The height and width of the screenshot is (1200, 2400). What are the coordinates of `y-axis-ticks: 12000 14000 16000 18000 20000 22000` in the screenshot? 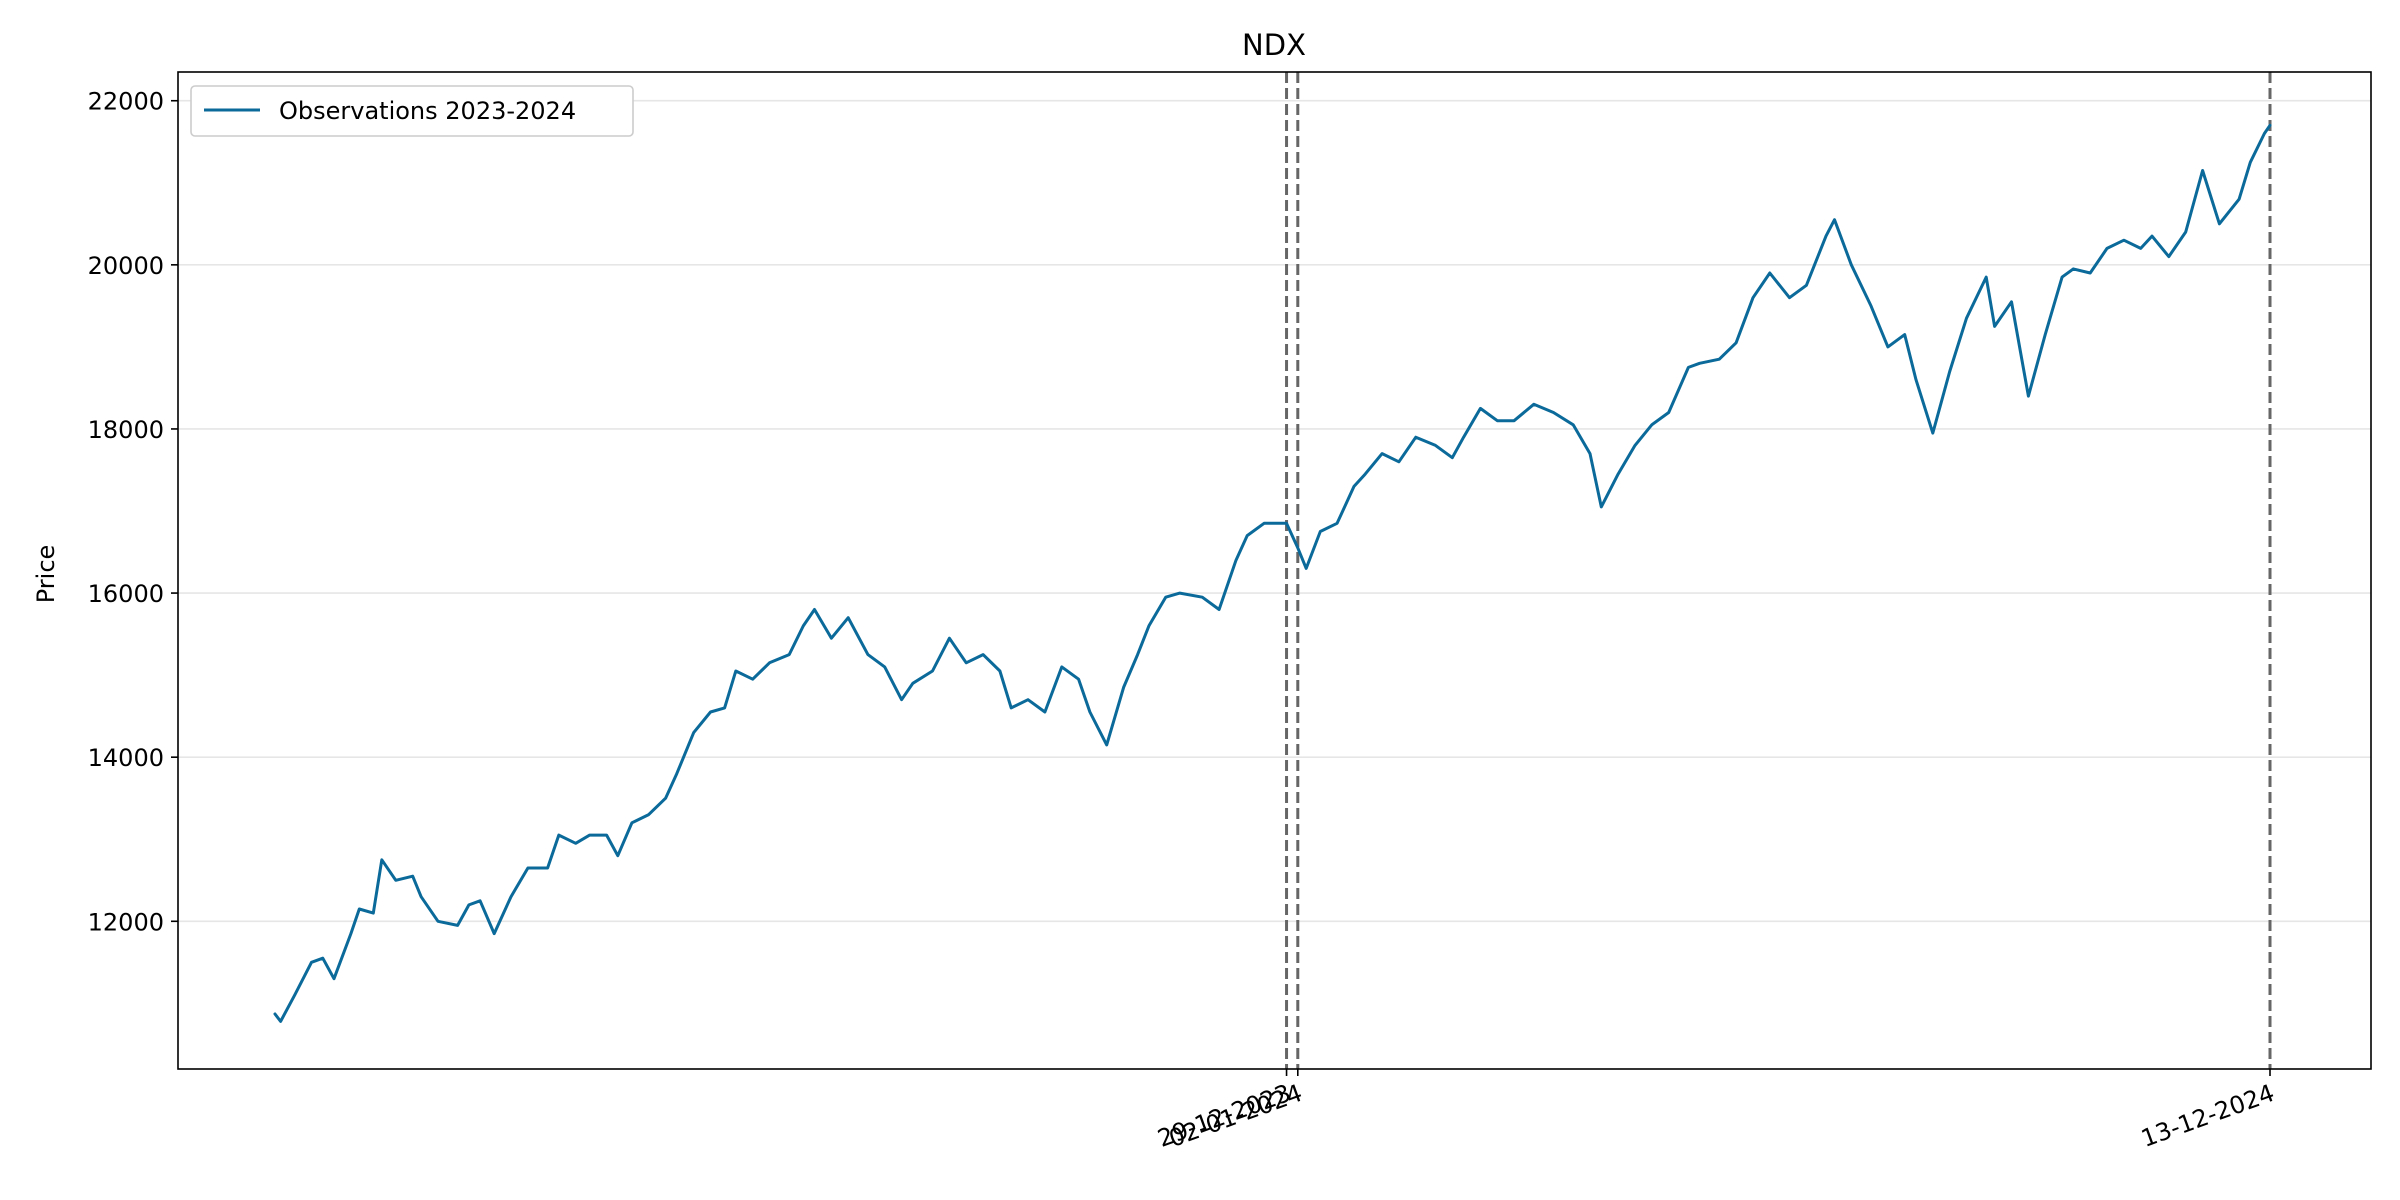 It's located at (133, 512).